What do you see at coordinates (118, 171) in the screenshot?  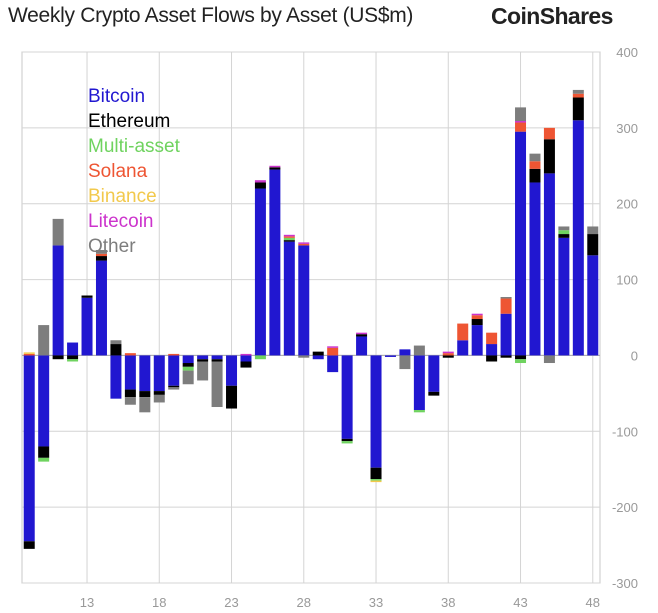 I see `legend-item-solana: Solana` at bounding box center [118, 171].